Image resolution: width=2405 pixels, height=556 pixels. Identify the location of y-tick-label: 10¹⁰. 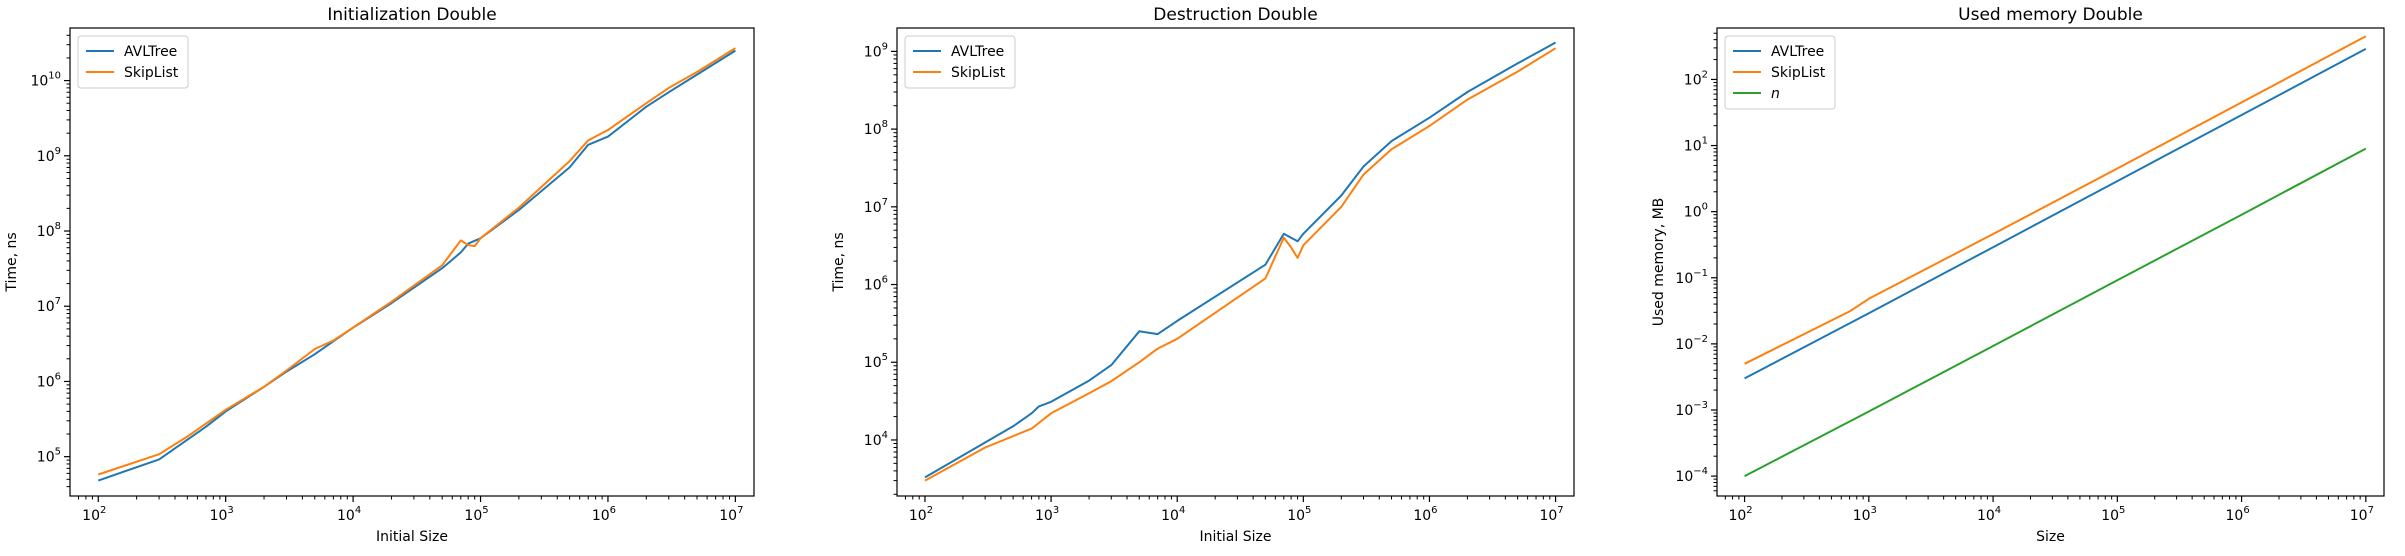
(45, 80).